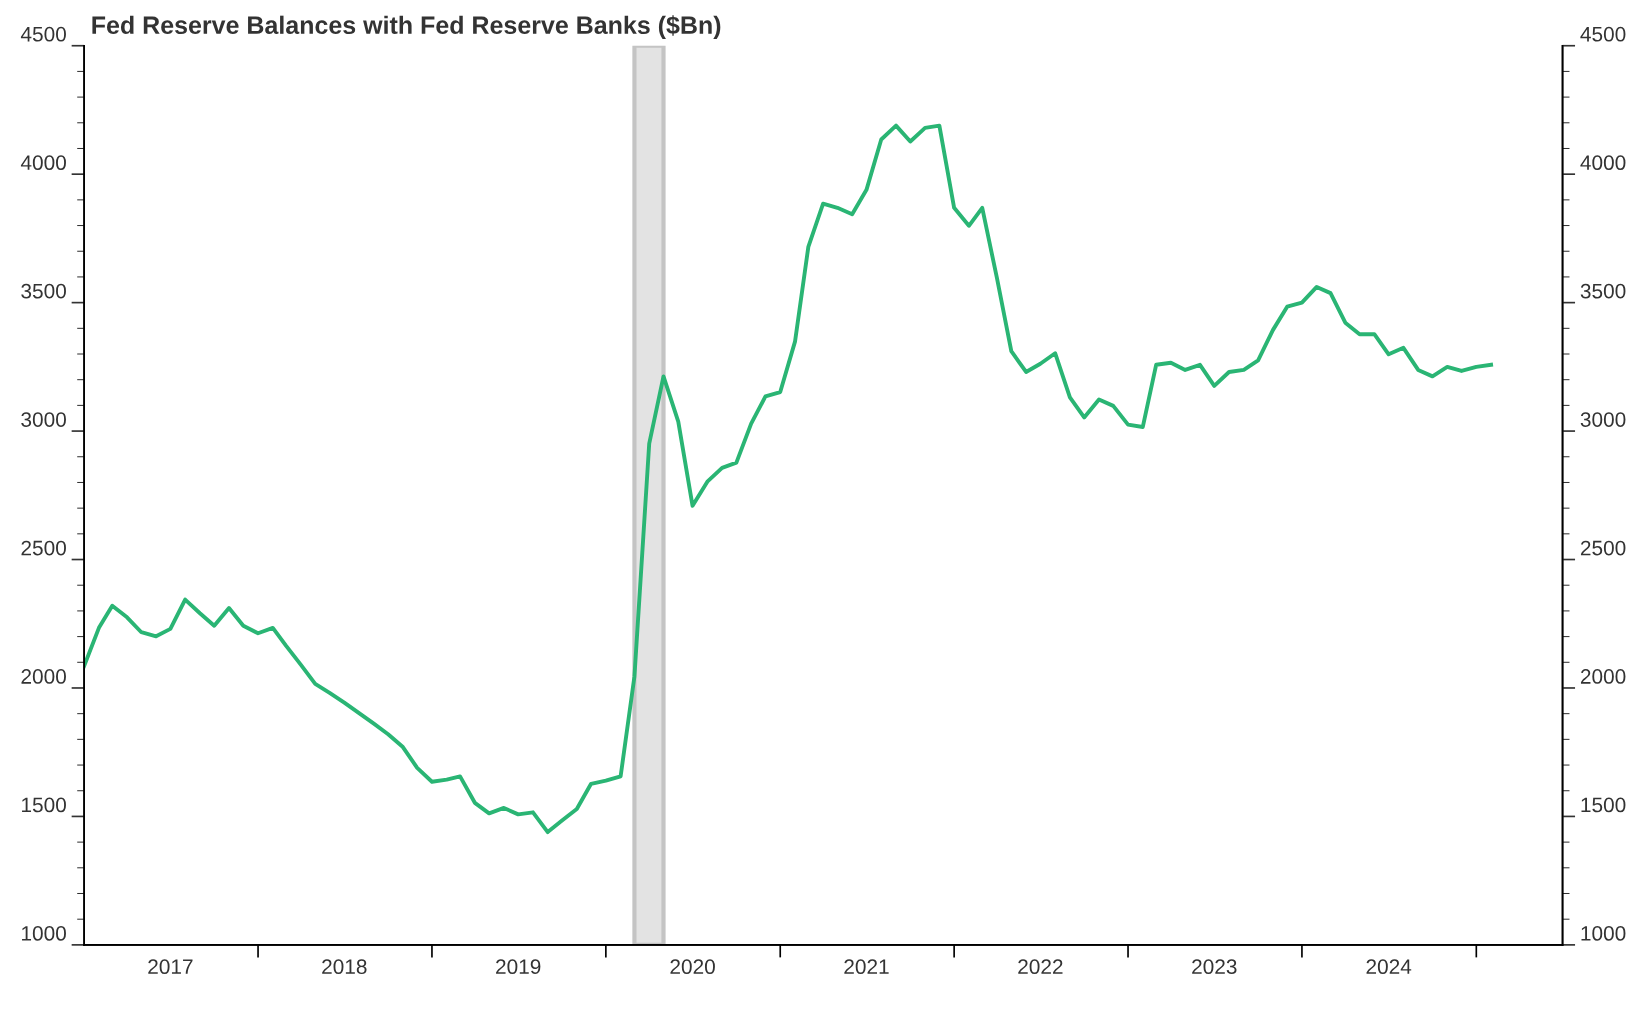 The height and width of the screenshot is (1016, 1650). Describe the element at coordinates (1603, 676) in the screenshot. I see `y2-tick-label: 2000` at that location.